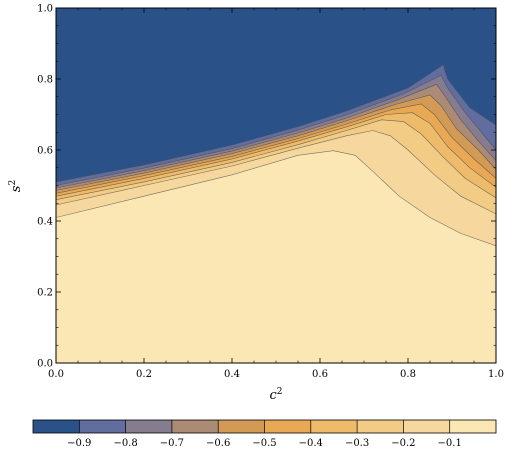  Describe the element at coordinates (16, 186) in the screenshot. I see `y-axis-label: s2` at that location.